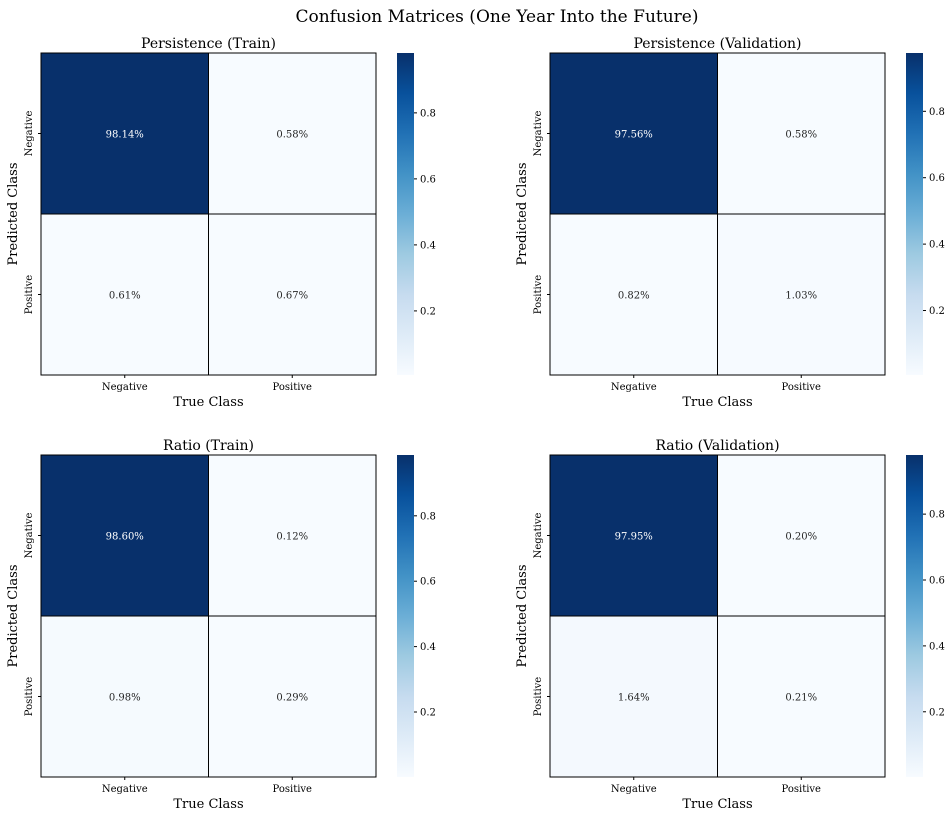  Describe the element at coordinates (208, 446) in the screenshot. I see `panel-title: Ratio (Train)` at that location.